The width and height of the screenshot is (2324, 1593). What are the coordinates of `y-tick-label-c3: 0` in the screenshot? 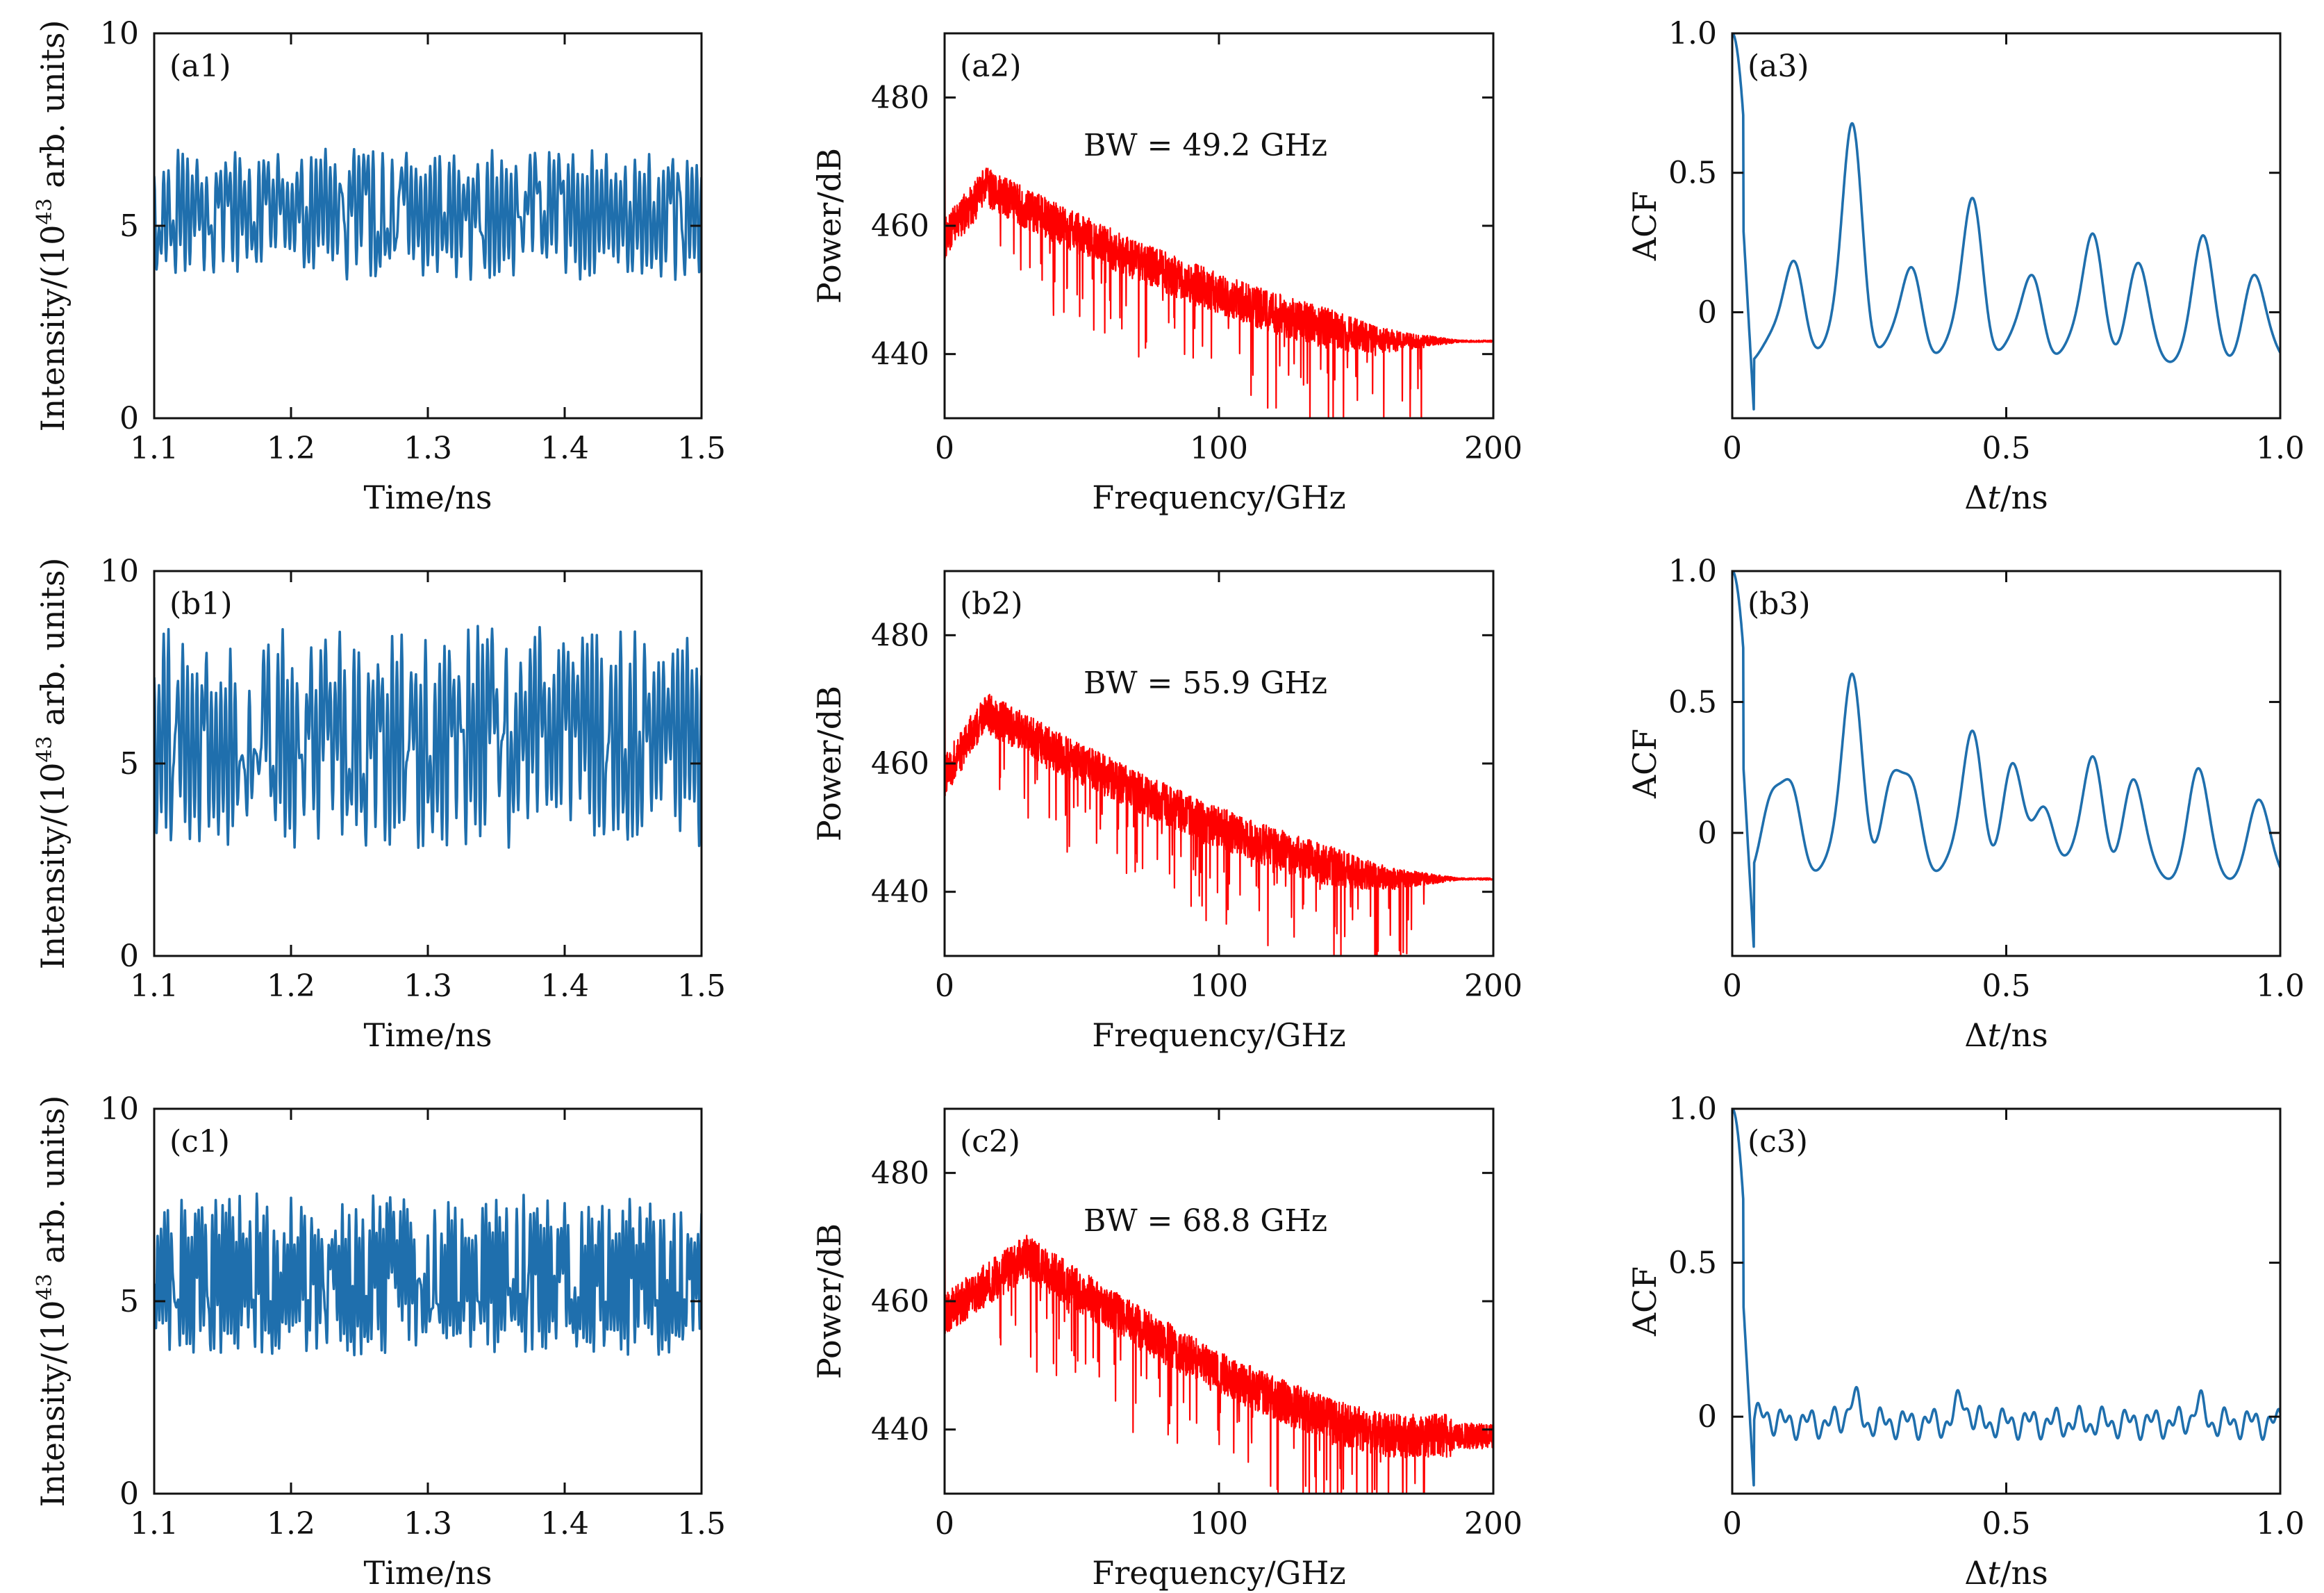 It's located at (1707, 1417).